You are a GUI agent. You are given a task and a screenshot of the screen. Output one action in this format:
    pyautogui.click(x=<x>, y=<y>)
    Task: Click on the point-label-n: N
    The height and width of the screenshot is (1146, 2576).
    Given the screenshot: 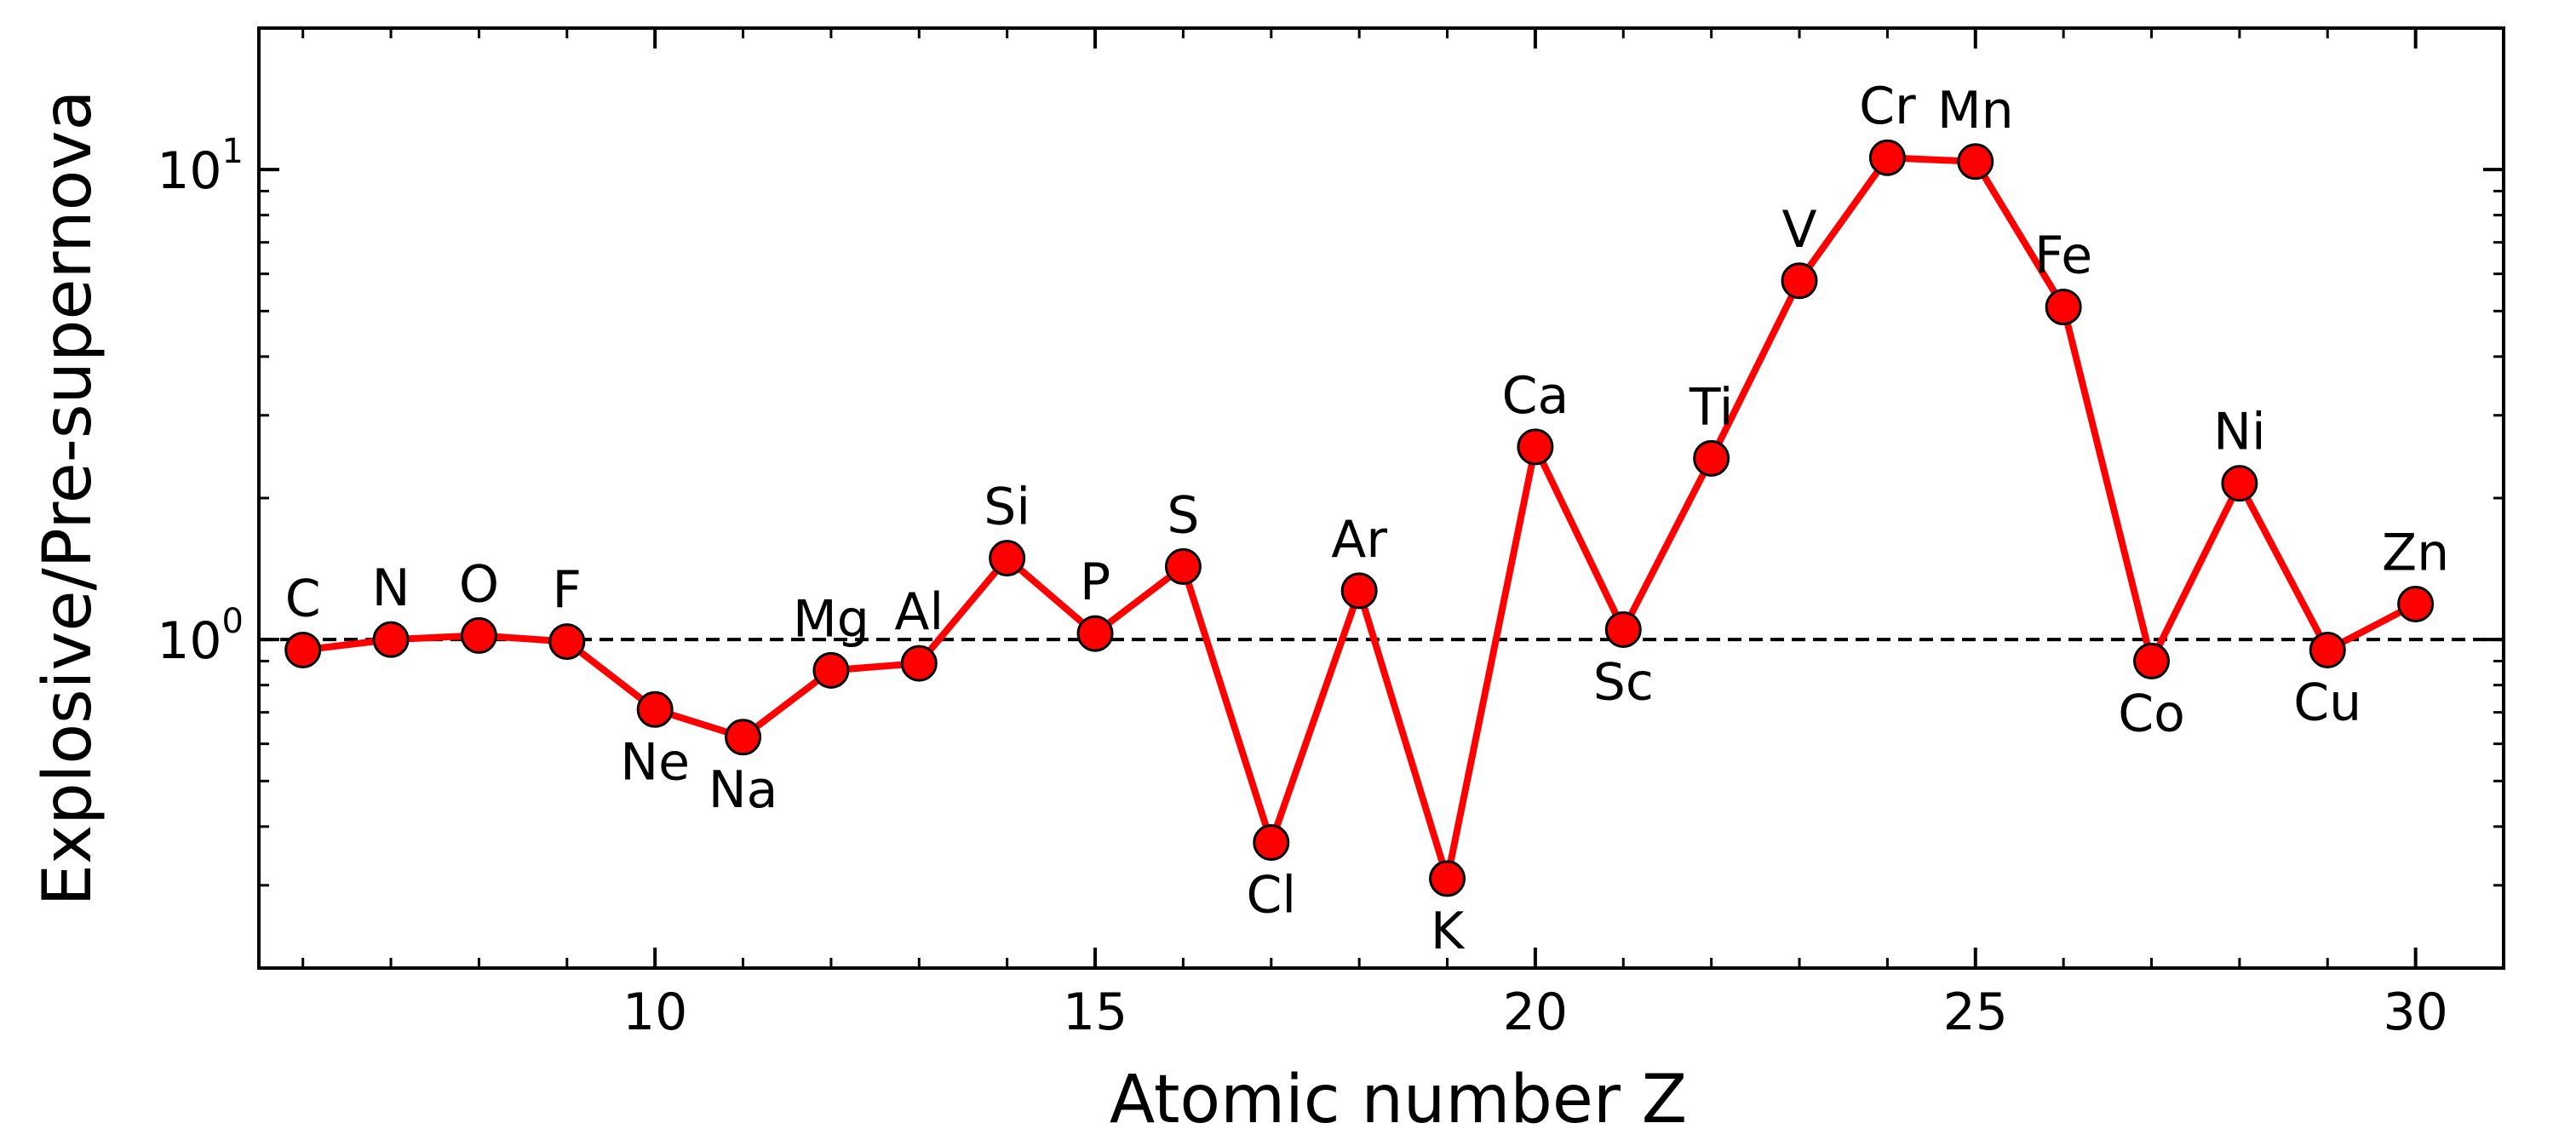 What is the action you would take?
    pyautogui.click(x=391, y=588)
    